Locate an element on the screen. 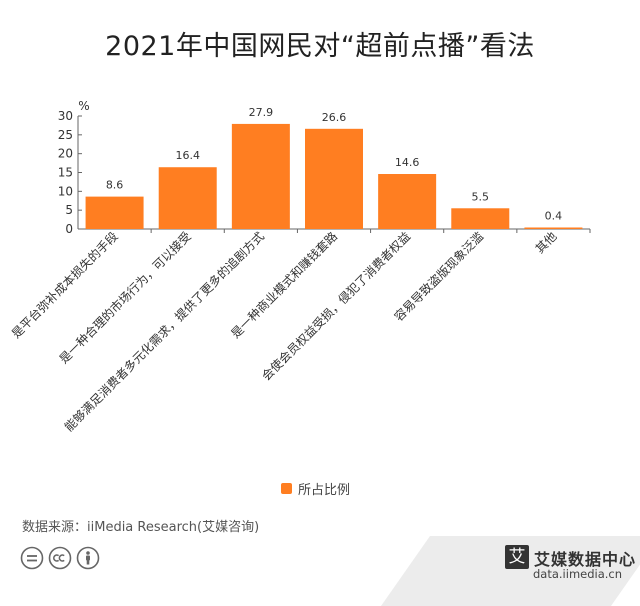  legend-swatch is located at coordinates (286, 488).